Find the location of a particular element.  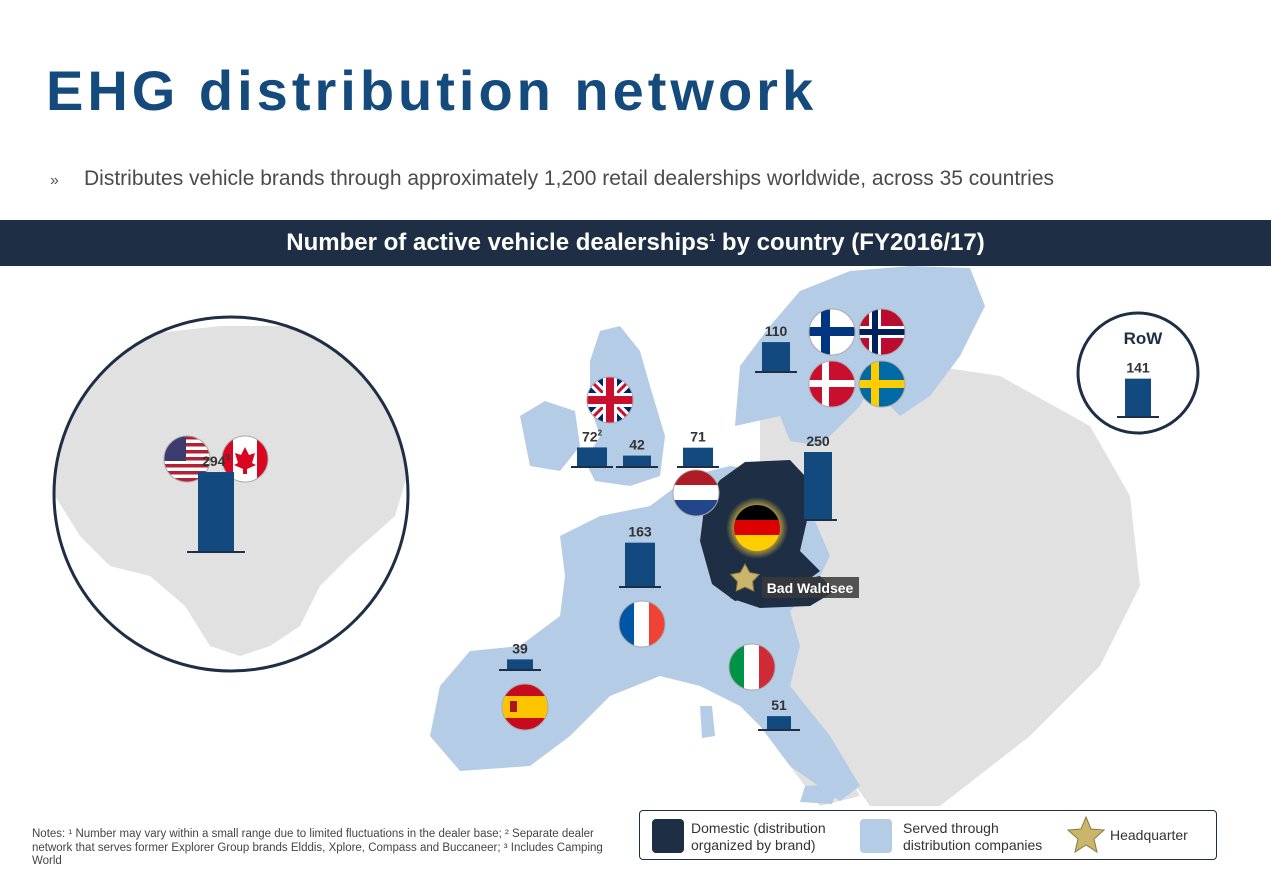

headquarter-label-box is located at coordinates (810, 587).